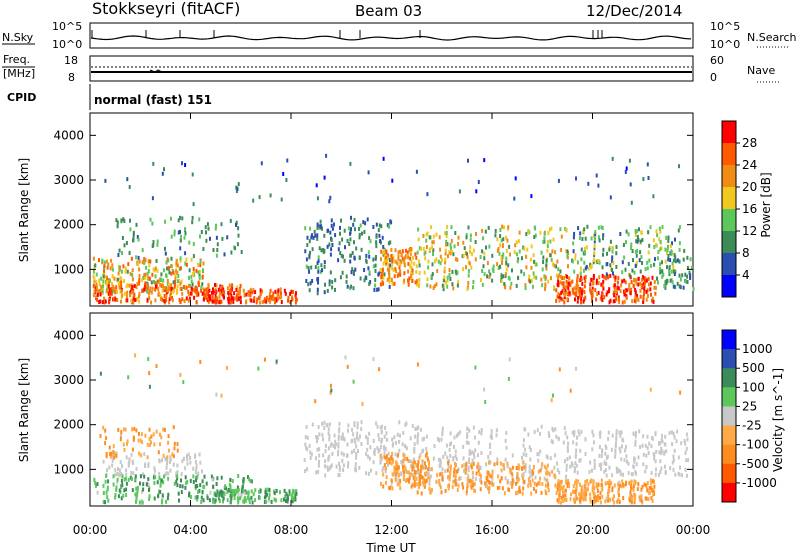 The image size is (800, 554). Describe the element at coordinates (725, 26) in the screenshot. I see `n-search-tick-top: 10^5` at that location.